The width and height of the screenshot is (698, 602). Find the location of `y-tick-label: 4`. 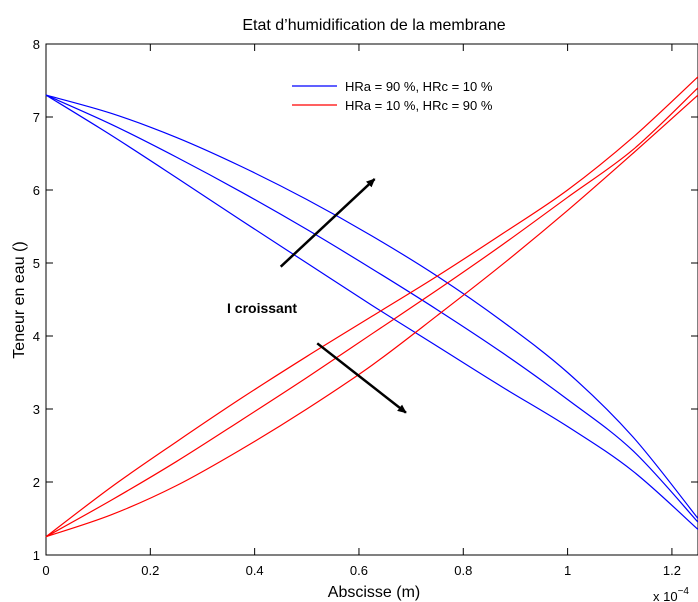

y-tick-label: 4 is located at coordinates (36, 336).